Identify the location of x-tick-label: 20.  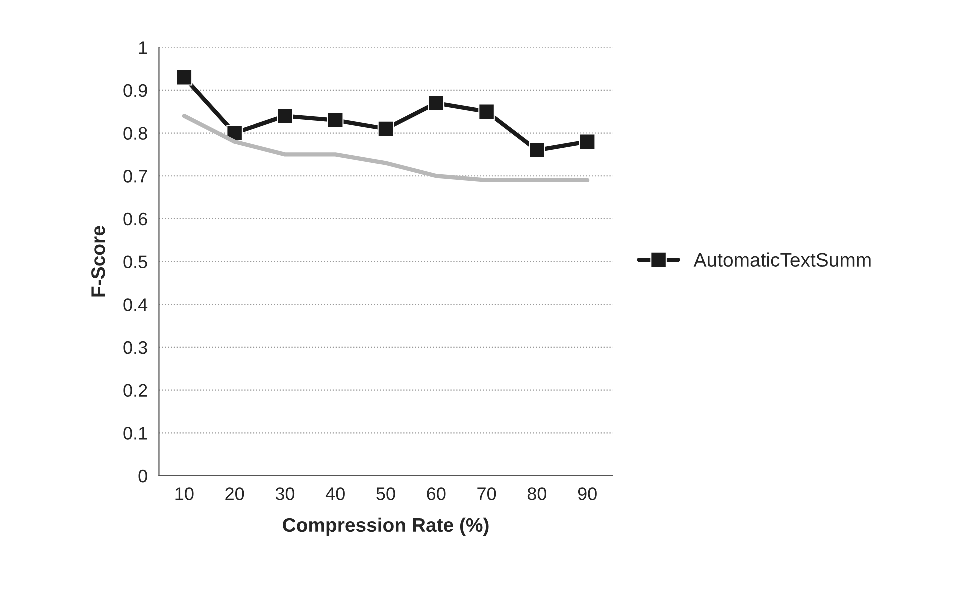
(235, 494).